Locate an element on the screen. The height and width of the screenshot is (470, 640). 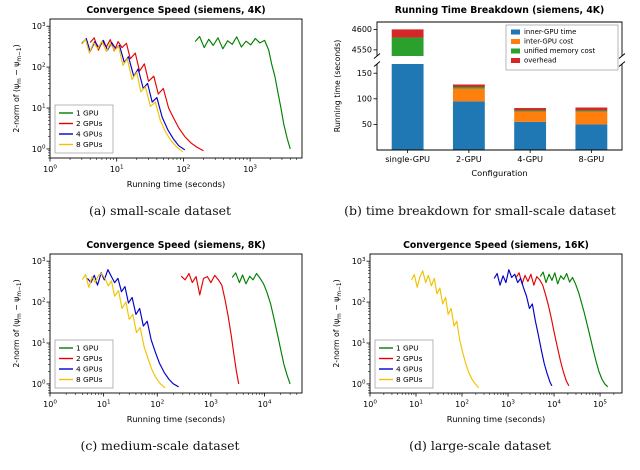
svg-text: 4550 is located at coordinates (362, 50).